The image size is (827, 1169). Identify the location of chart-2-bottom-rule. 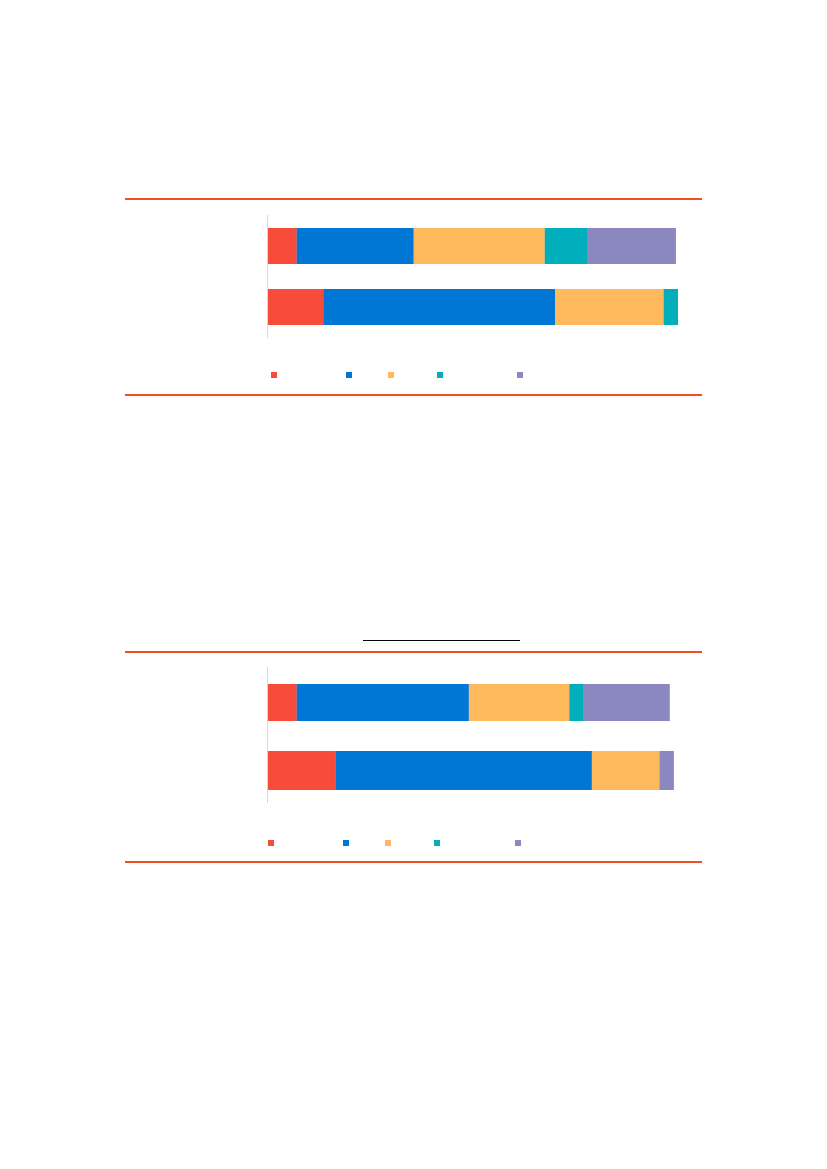
(413, 862).